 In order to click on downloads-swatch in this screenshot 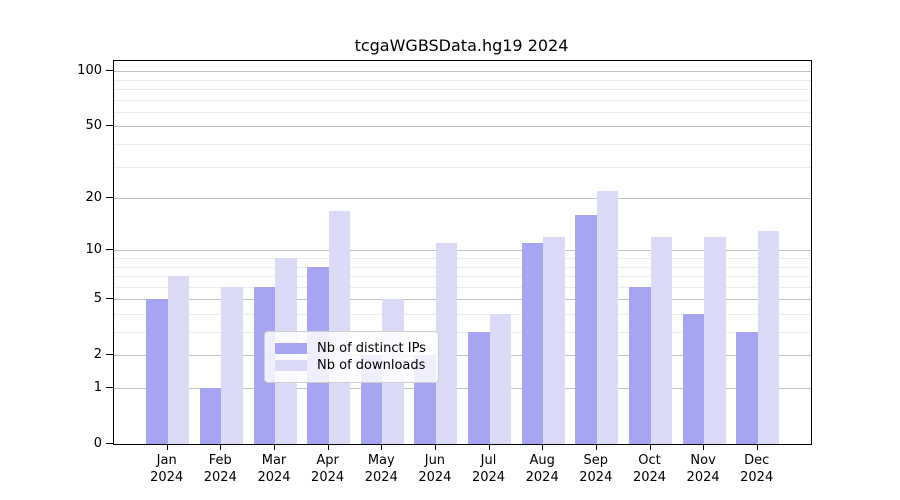, I will do `click(291, 365)`.